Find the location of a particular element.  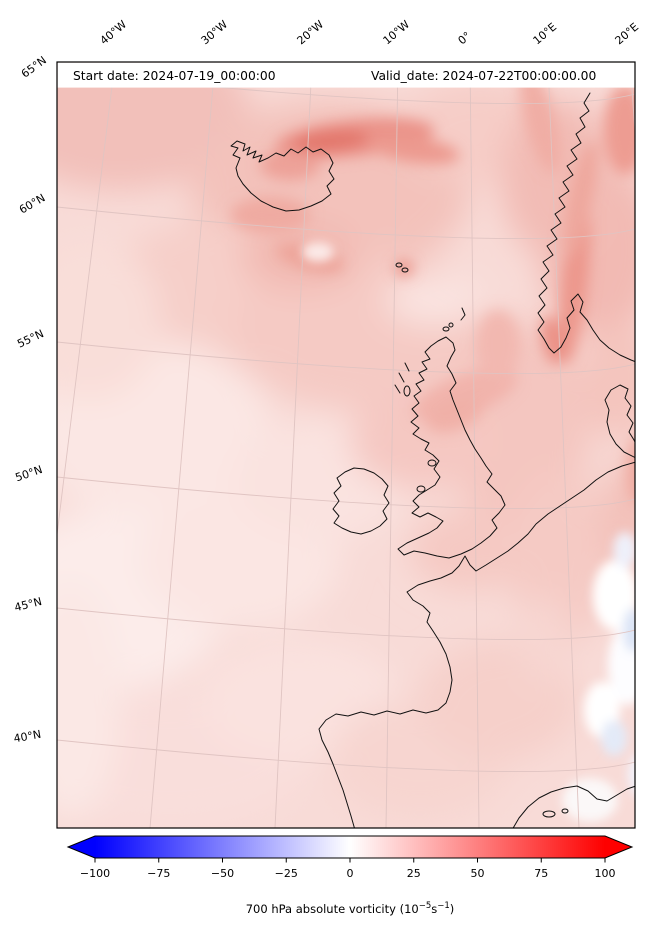

colorbar-tick-label: −50 is located at coordinates (222, 873).